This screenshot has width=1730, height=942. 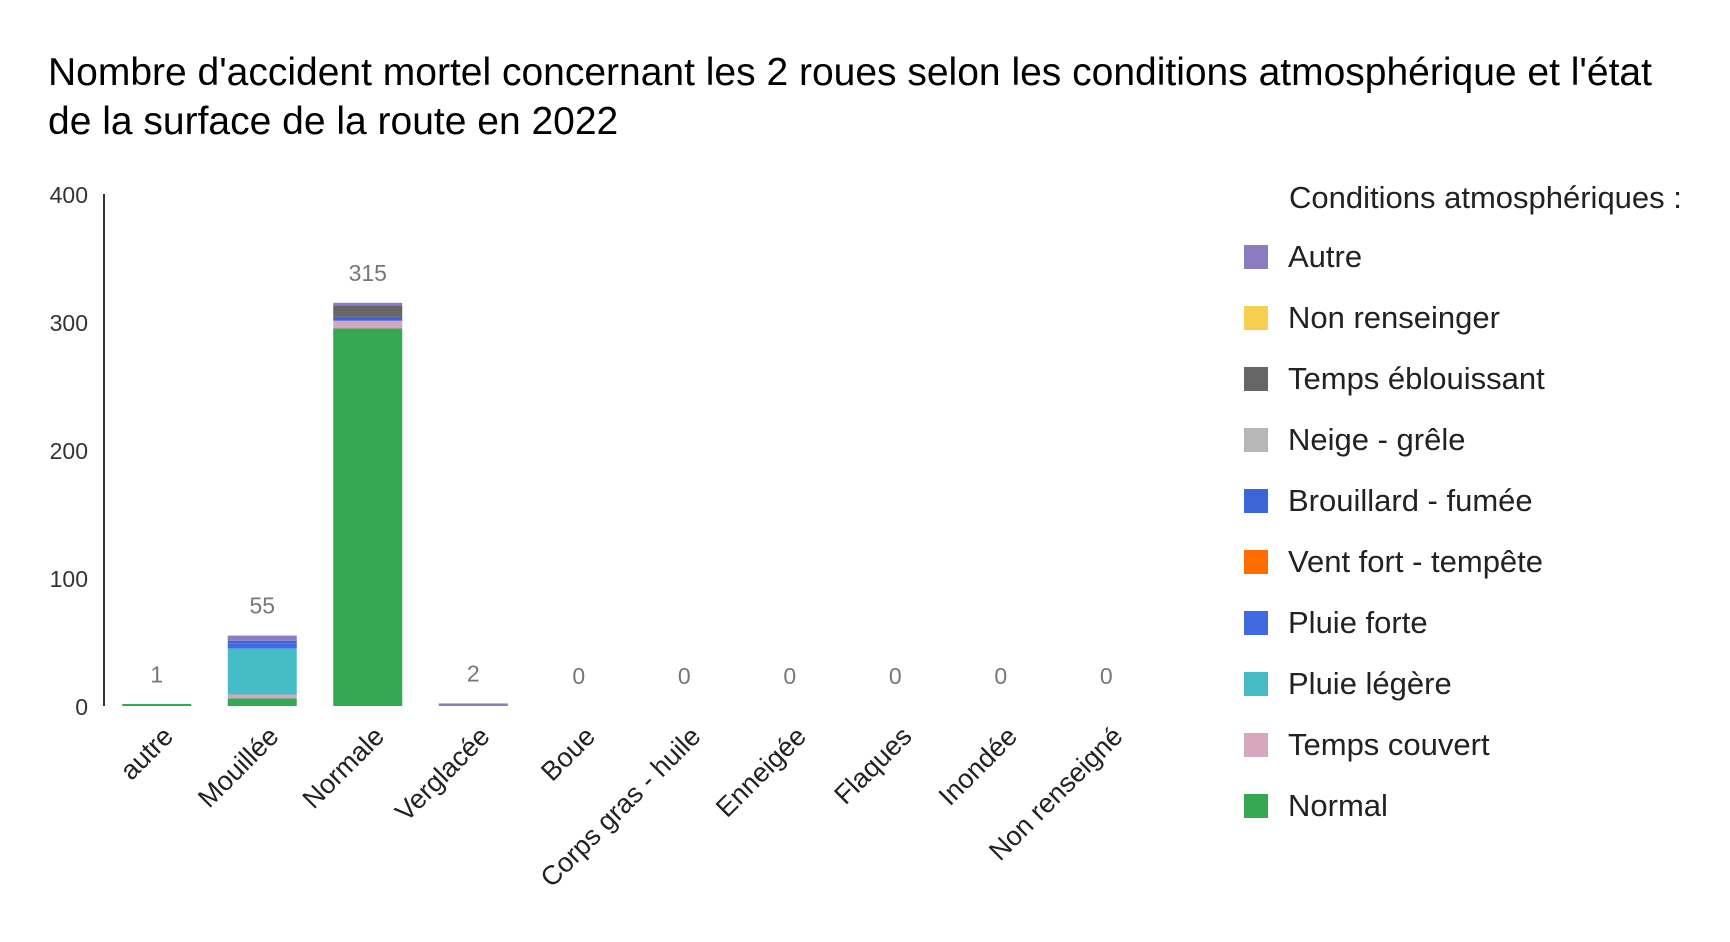 What do you see at coordinates (1338, 805) in the screenshot?
I see `legend-label: Normal` at bounding box center [1338, 805].